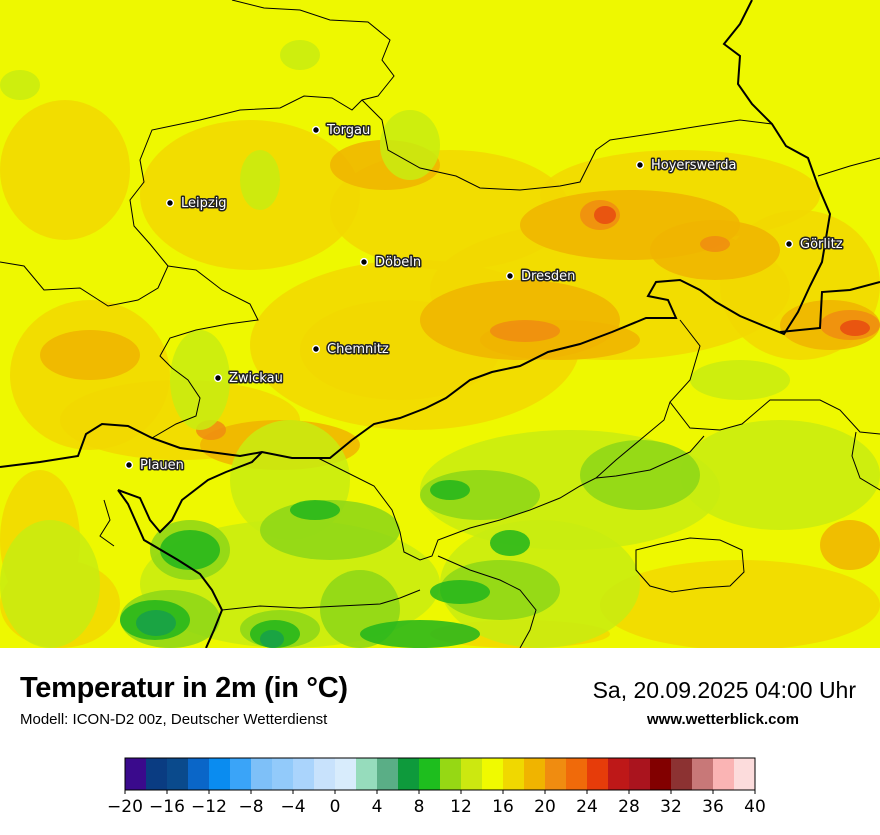  I want to click on legend-tick-label: 8, so click(419, 807).